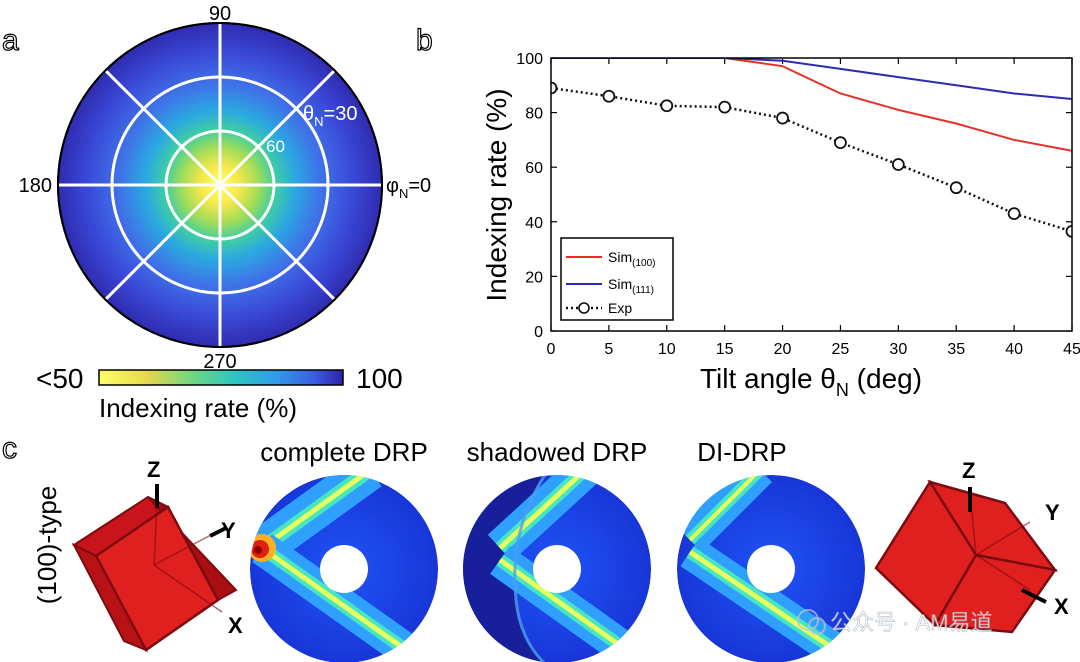 This screenshot has width=1080, height=662. What do you see at coordinates (1014, 349) in the screenshot?
I see `x-tick-label: 40` at bounding box center [1014, 349].